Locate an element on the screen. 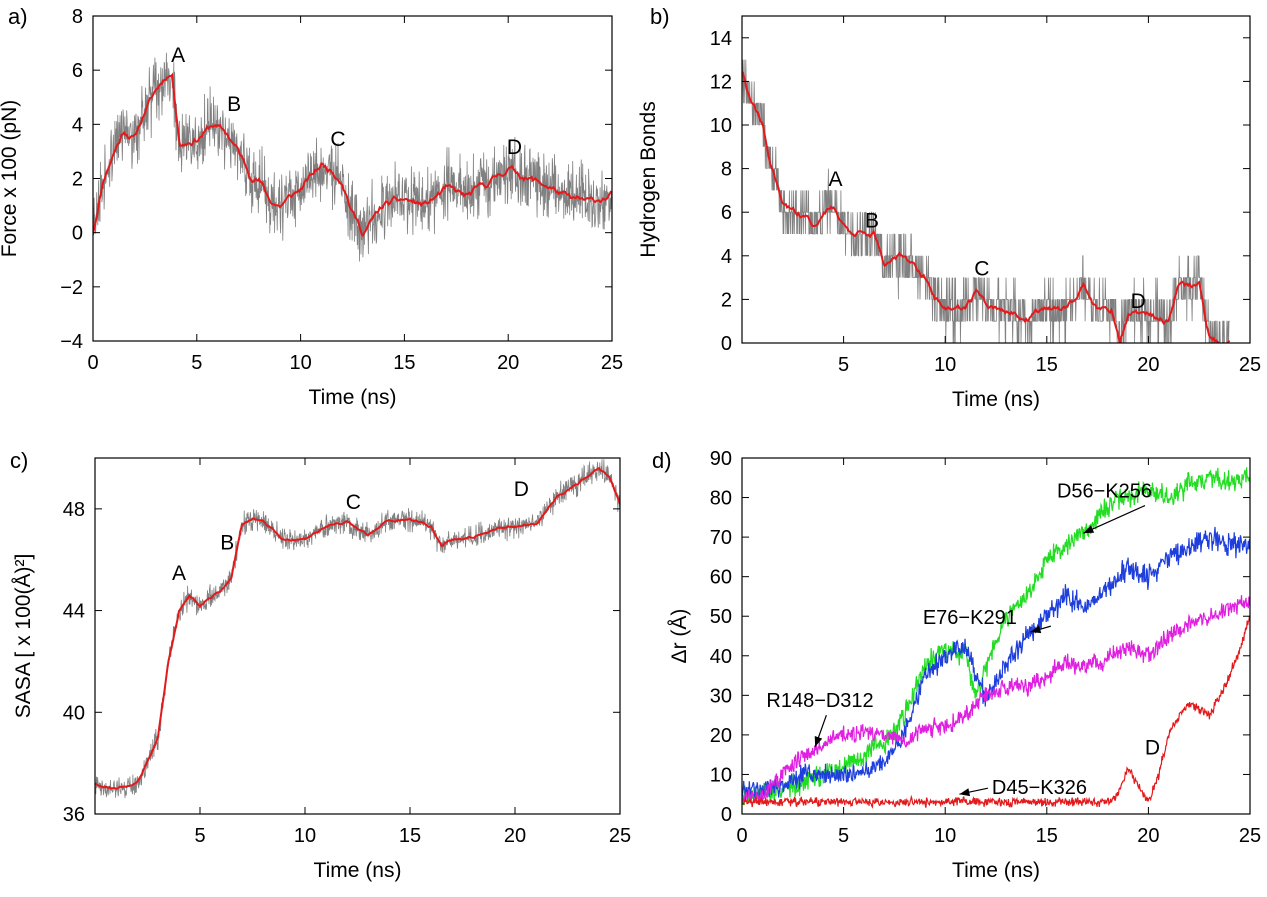 This screenshot has height=897, width=1267. plot-frame is located at coordinates (996, 179).